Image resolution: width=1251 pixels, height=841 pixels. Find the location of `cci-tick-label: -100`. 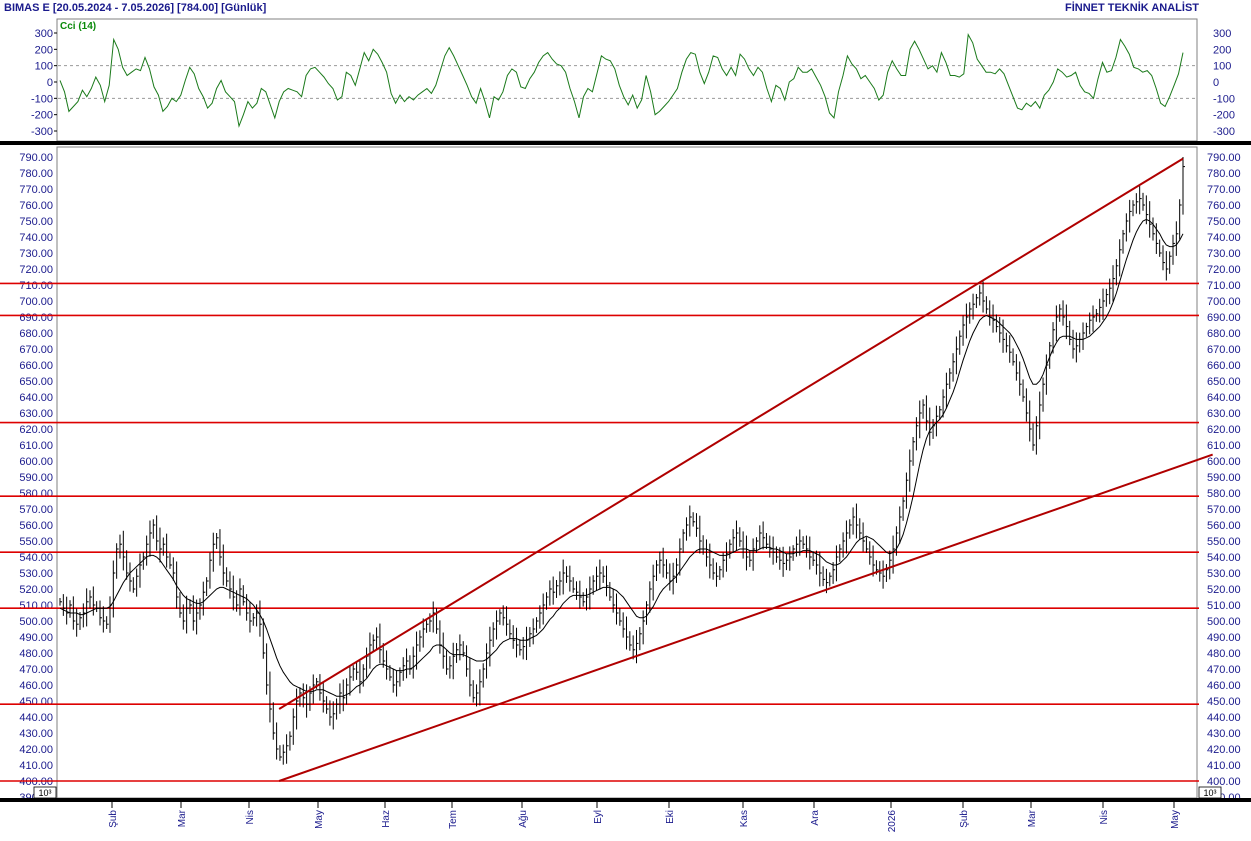

cci-tick-label: -100 is located at coordinates (42, 99).